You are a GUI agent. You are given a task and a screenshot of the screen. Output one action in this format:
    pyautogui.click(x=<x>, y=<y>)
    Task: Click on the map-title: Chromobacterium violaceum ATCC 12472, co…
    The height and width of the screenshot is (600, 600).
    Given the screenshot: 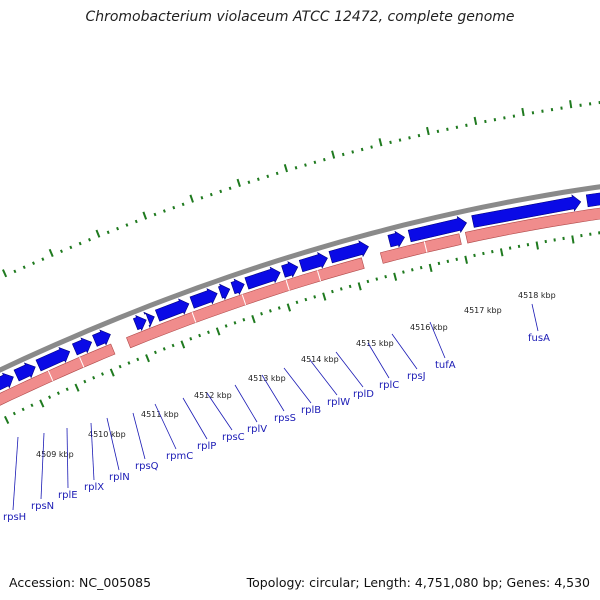 What is the action you would take?
    pyautogui.click(x=300, y=17)
    